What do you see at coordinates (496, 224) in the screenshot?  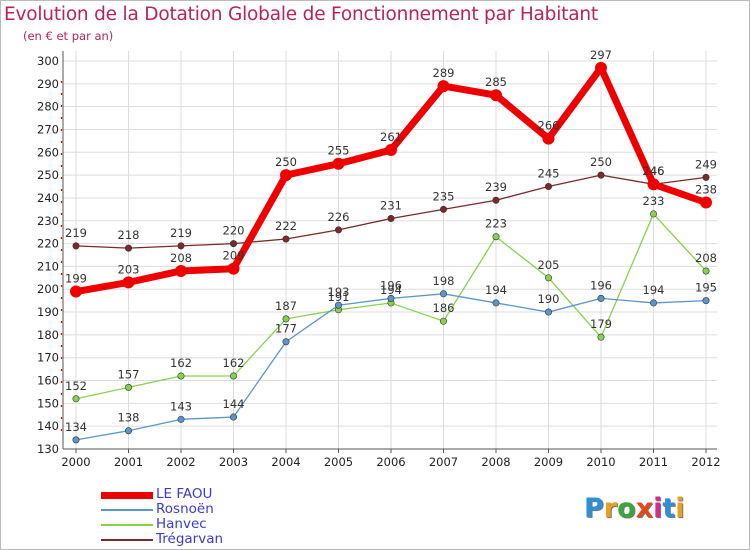 I see `data-label-hanvec-2008: 223` at bounding box center [496, 224].